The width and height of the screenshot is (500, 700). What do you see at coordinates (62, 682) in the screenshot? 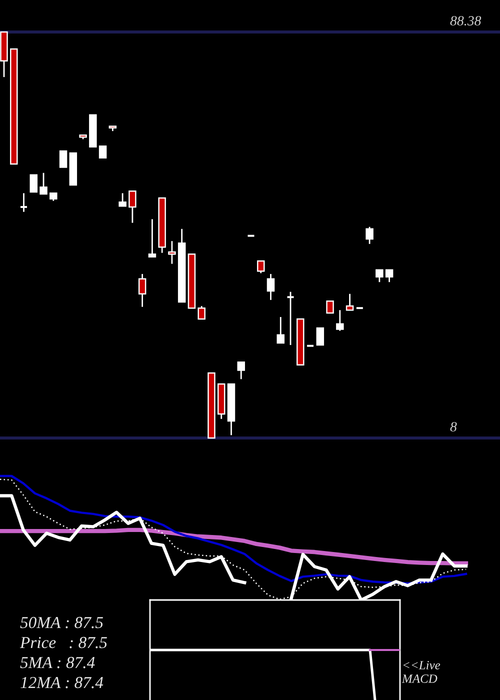
I see `text: 12MA : 87.4` at bounding box center [62, 682].